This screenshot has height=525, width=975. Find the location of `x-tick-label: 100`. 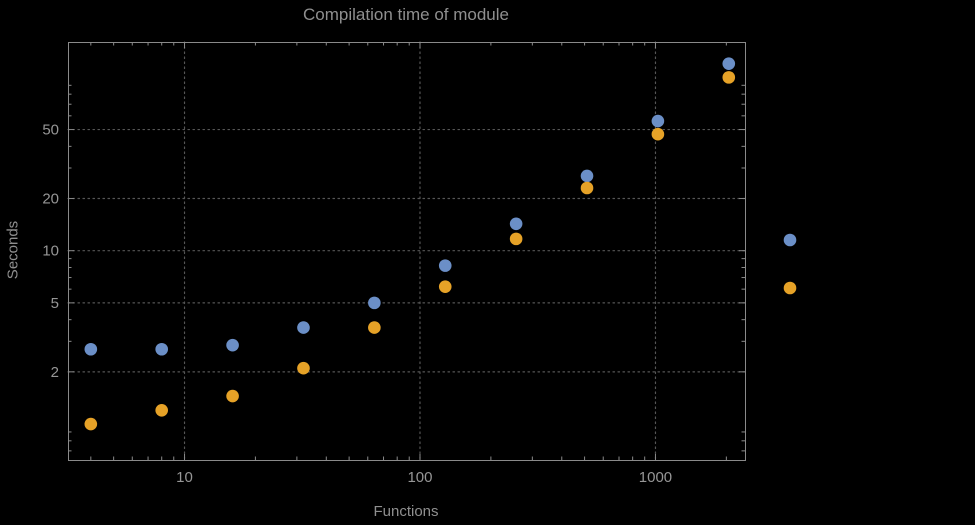

x-tick-label: 100 is located at coordinates (419, 477).